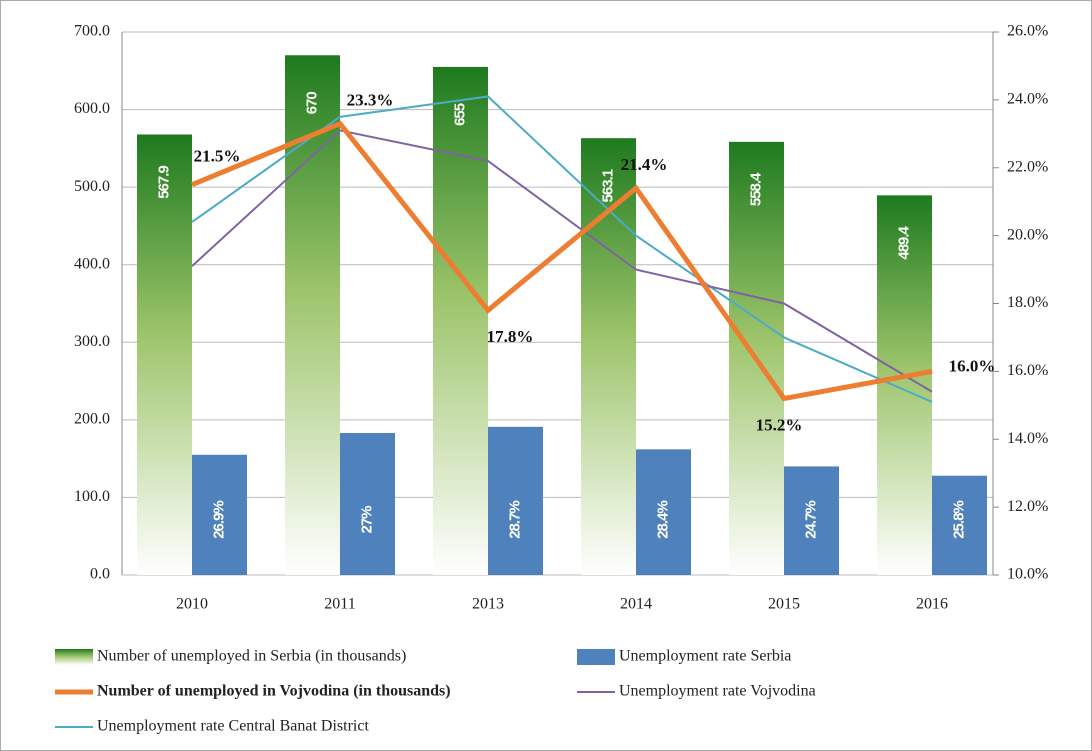 Image resolution: width=1092 pixels, height=751 pixels. Describe the element at coordinates (662, 520) in the screenshot. I see `bar-annotation: 28.4%` at that location.